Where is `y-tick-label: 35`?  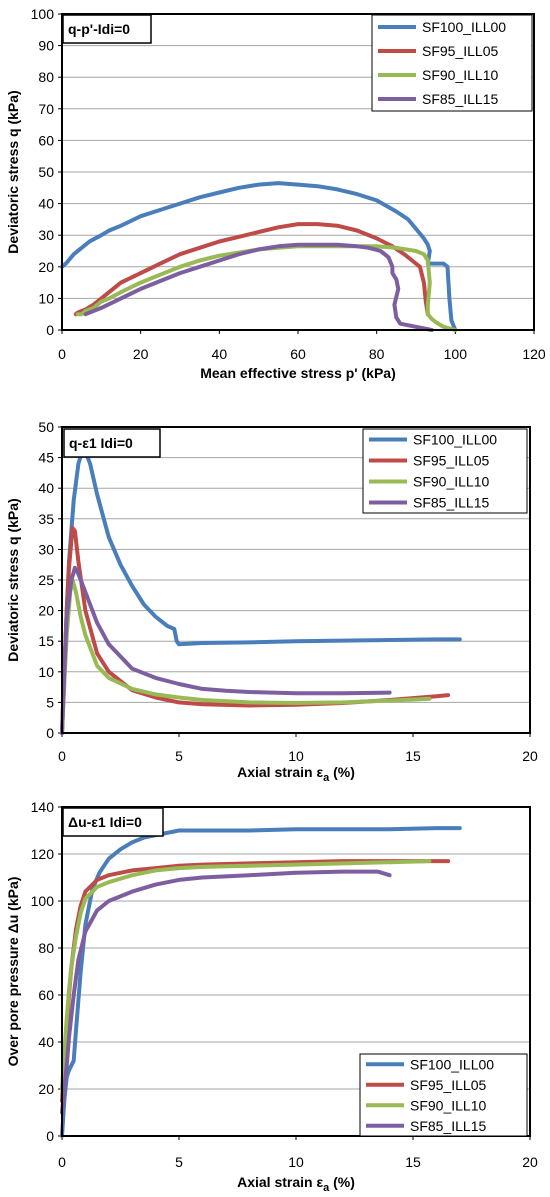 y-tick-label: 35 is located at coordinates (46, 519).